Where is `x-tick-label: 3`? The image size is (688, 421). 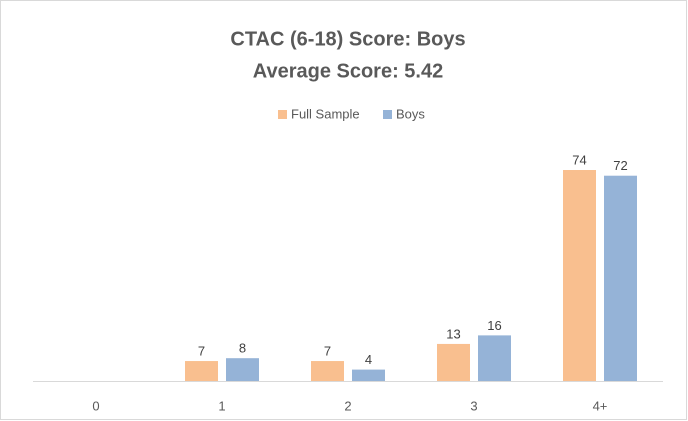 x-tick-label: 3 is located at coordinates (473, 405).